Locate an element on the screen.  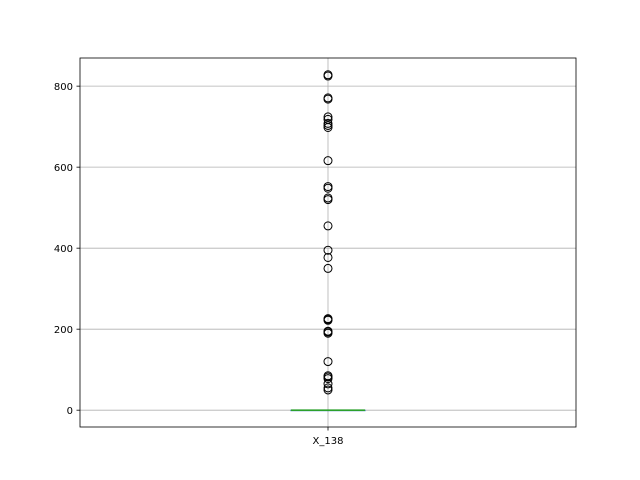
x-tick-label: X_138 is located at coordinates (328, 441).